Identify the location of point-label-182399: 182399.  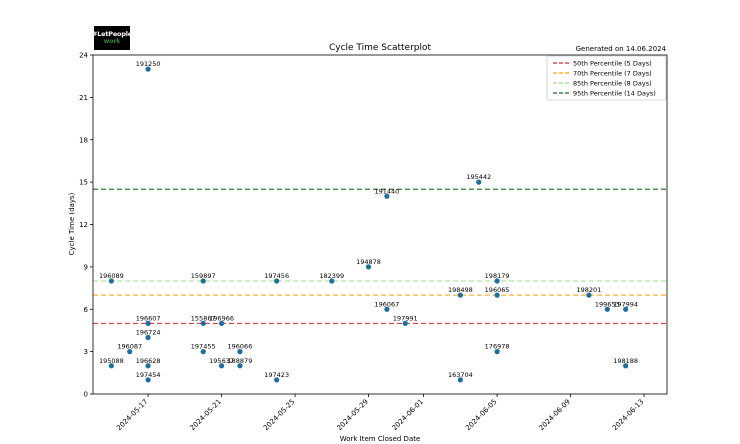
(331, 276).